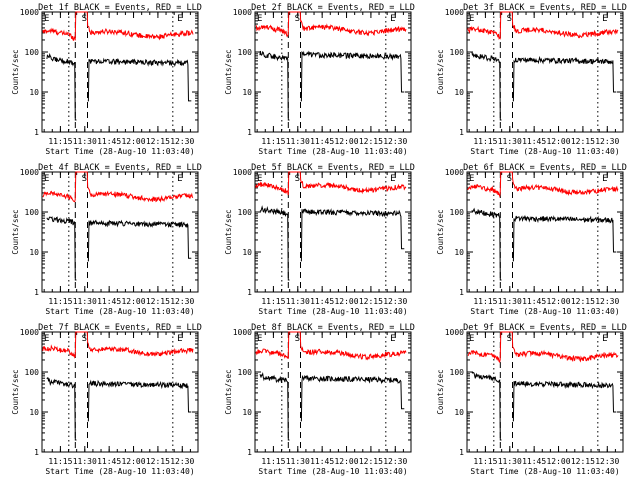 The width and height of the screenshot is (640, 480). Describe the element at coordinates (120, 168) in the screenshot. I see `panel-title: Det 4f BLACK = Events, RED = LLD` at that location.